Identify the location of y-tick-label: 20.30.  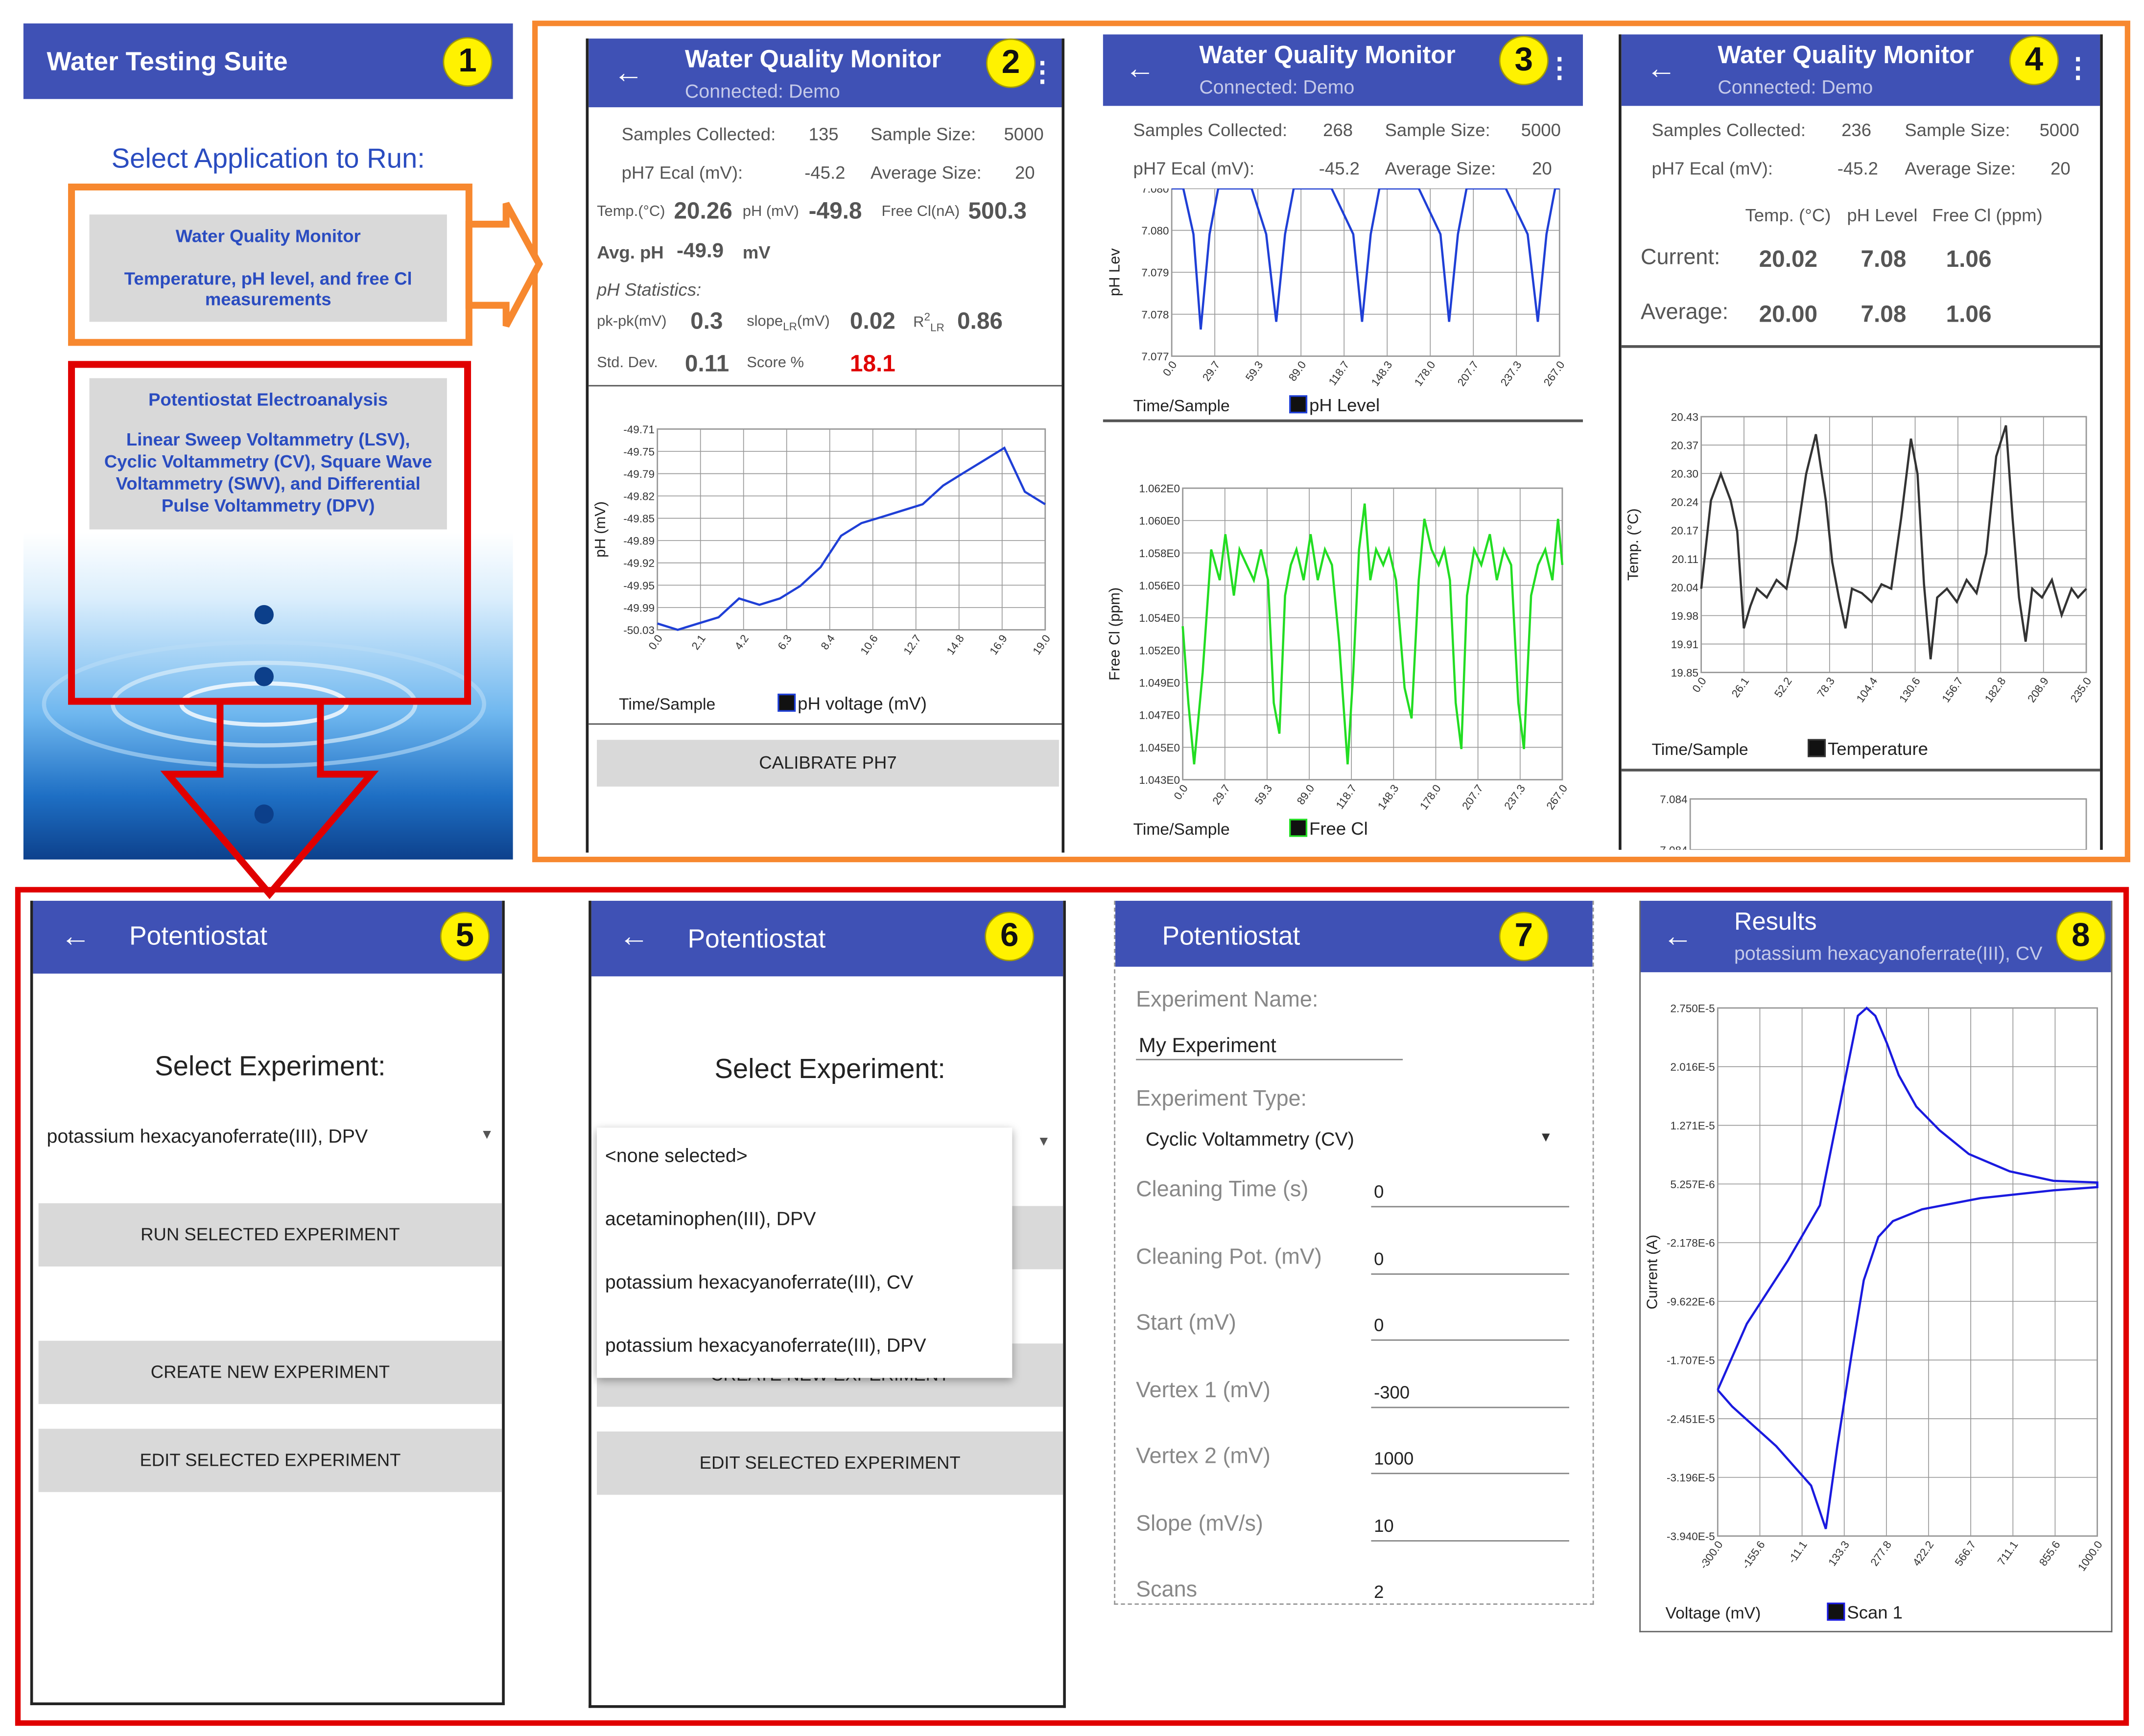
(1685, 474).